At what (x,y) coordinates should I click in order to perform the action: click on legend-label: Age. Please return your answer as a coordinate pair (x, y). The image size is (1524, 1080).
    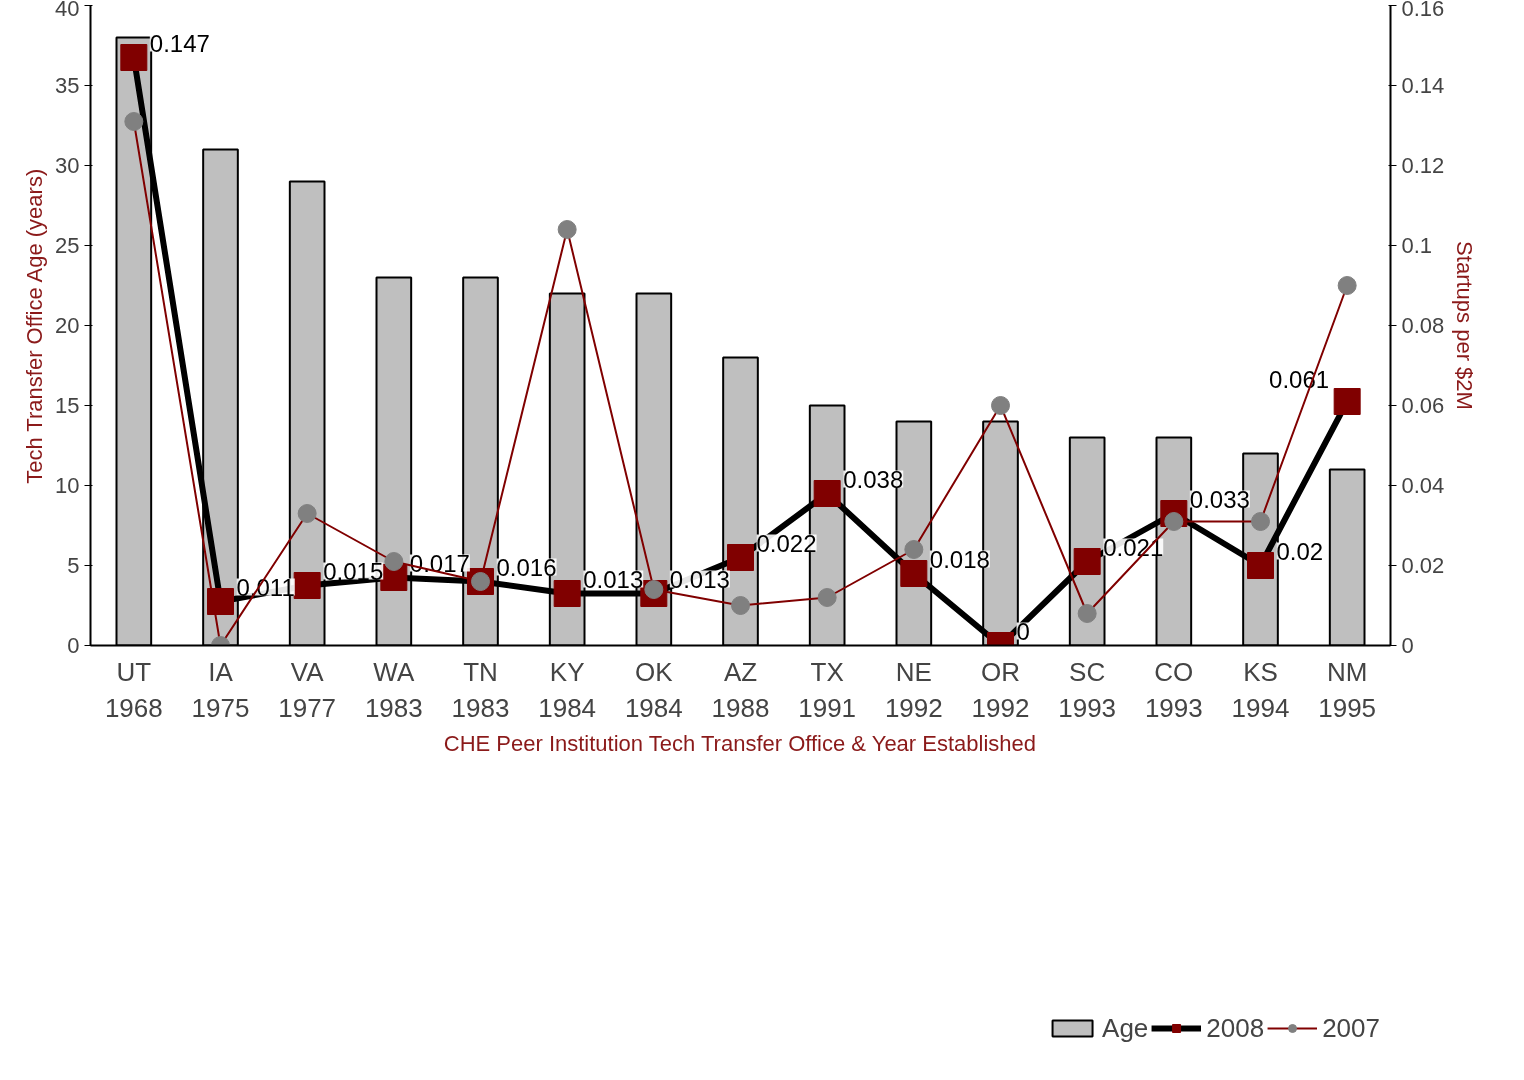
    Looking at the image, I should click on (1125, 1028).